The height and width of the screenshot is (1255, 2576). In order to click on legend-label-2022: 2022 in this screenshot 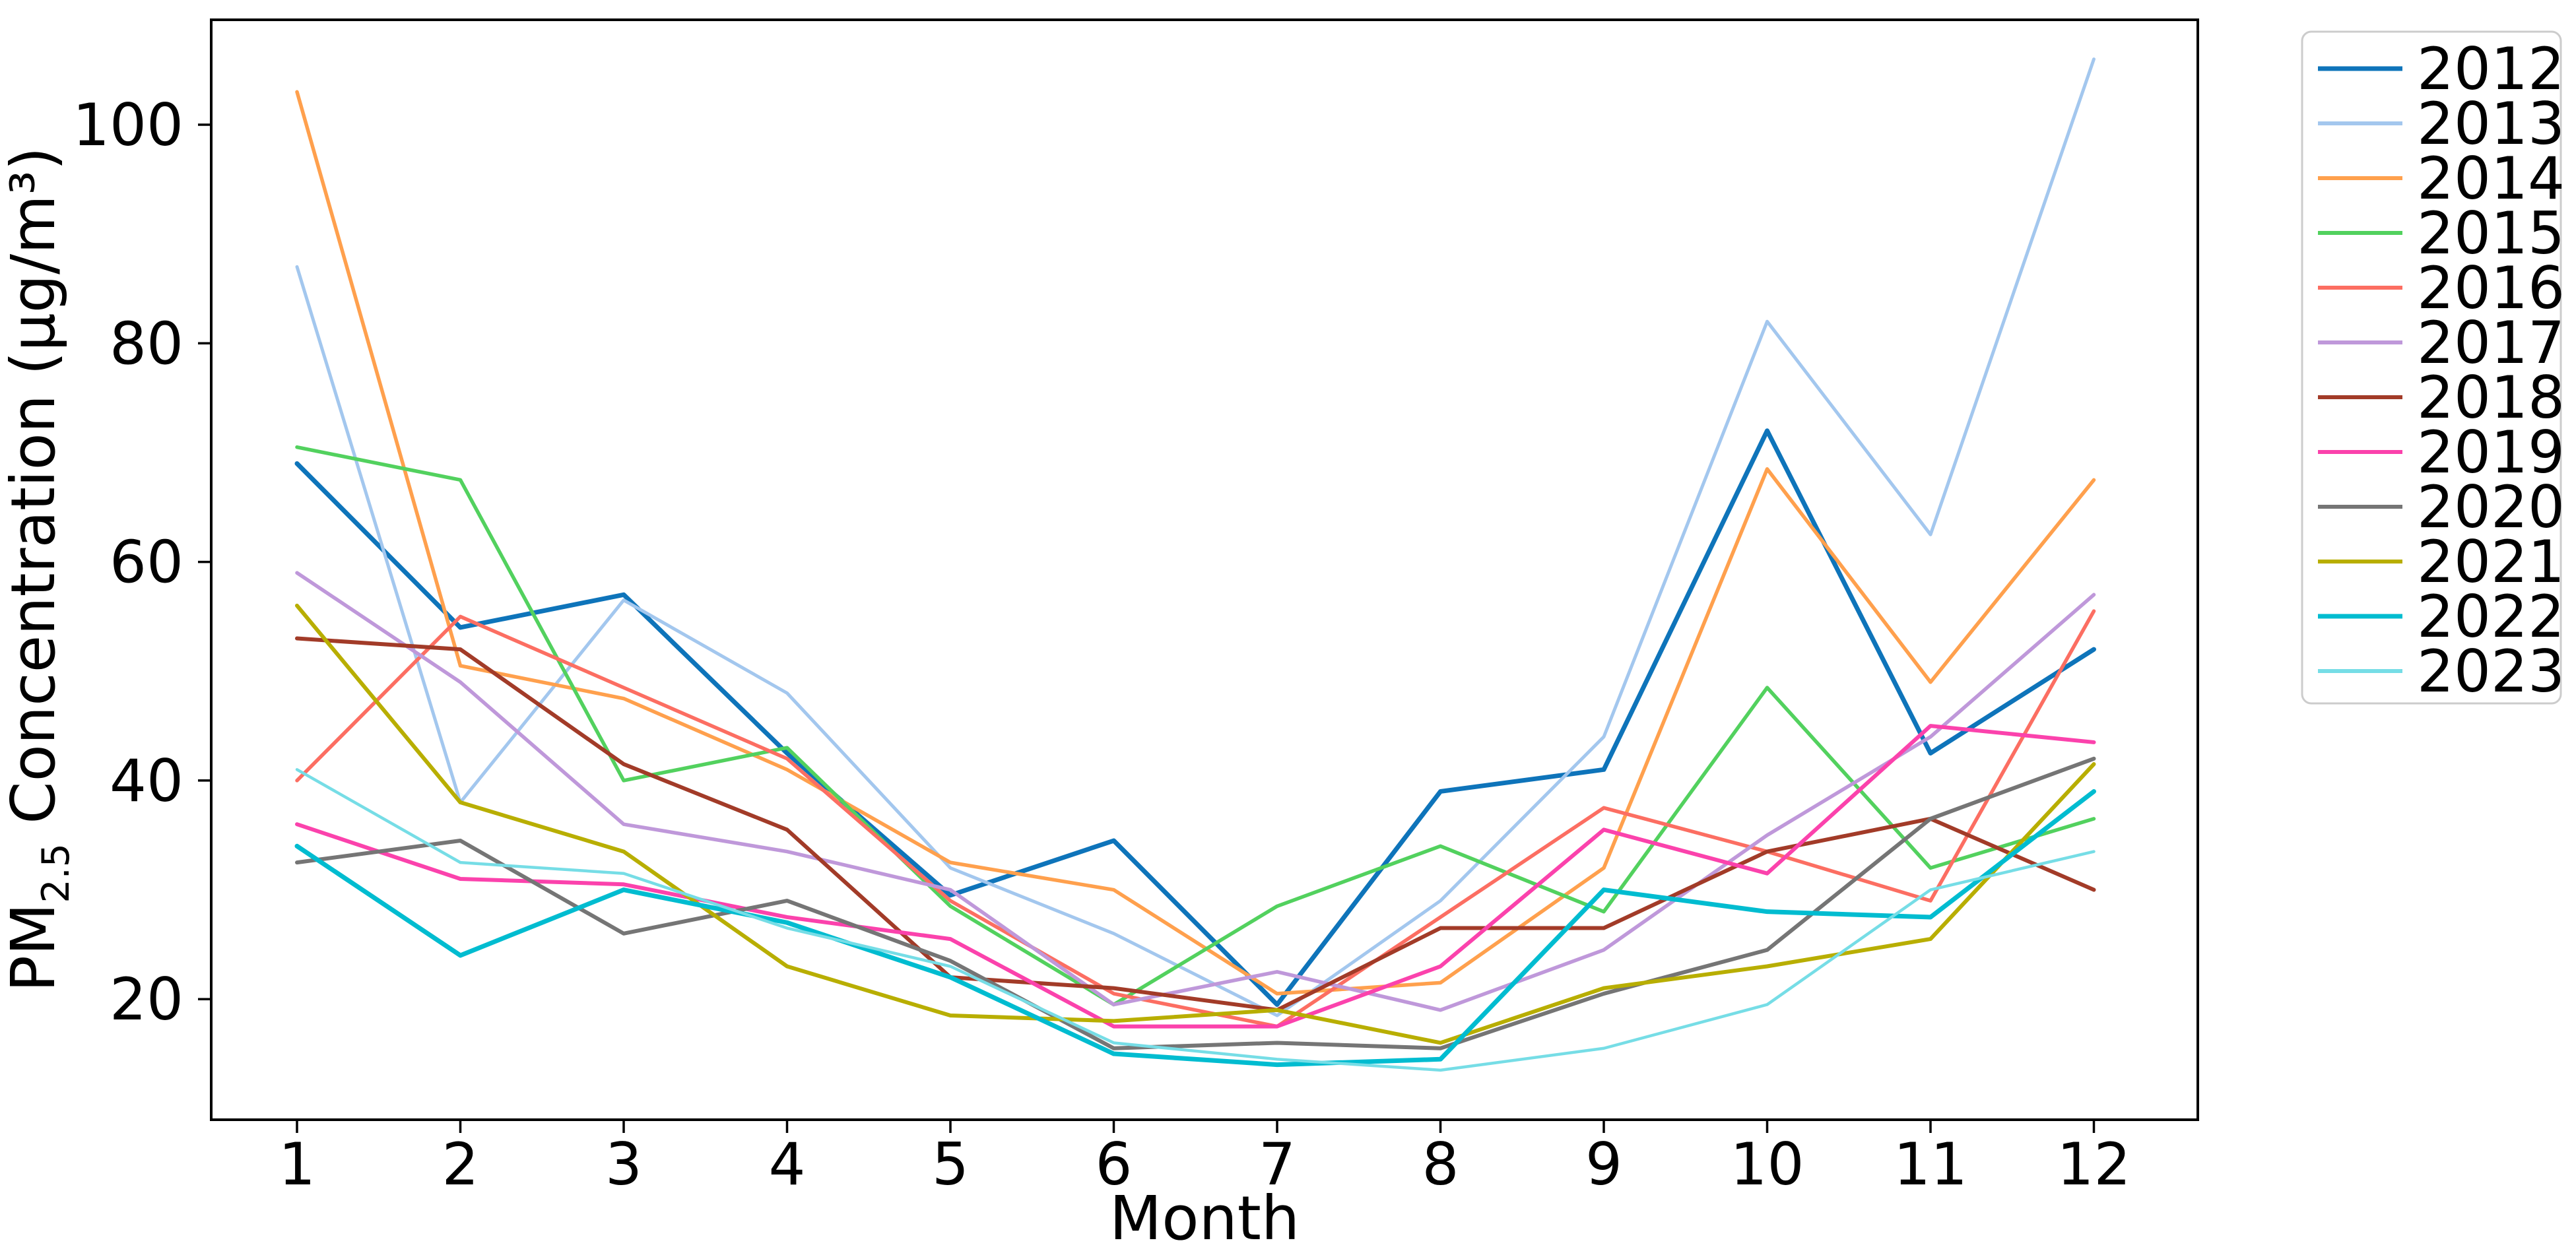, I will do `click(2491, 617)`.